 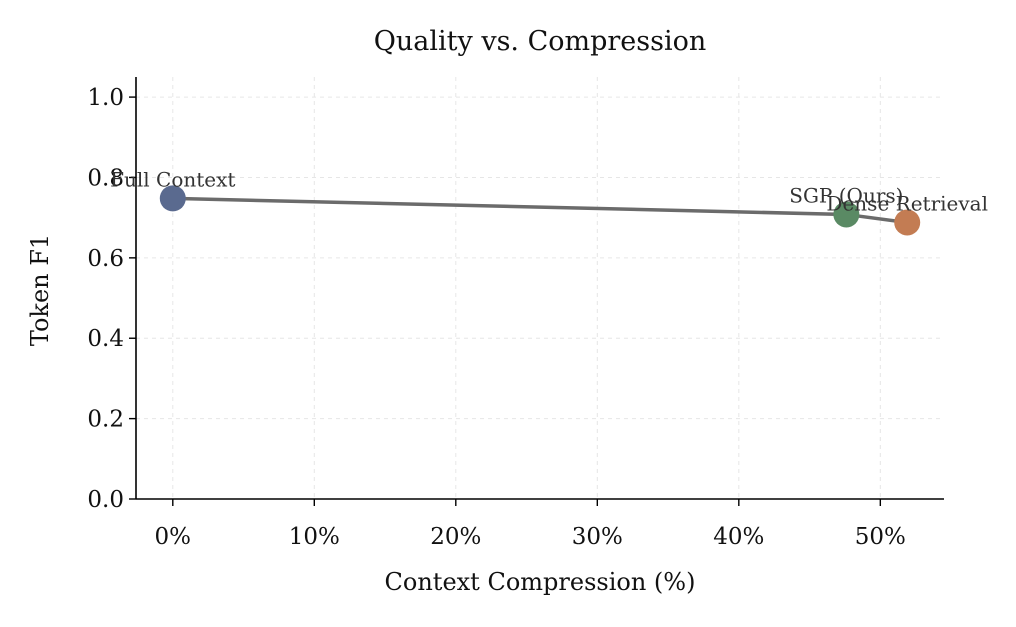 What do you see at coordinates (105, 339) in the screenshot?
I see `y-tick-label: 0.4` at bounding box center [105, 339].